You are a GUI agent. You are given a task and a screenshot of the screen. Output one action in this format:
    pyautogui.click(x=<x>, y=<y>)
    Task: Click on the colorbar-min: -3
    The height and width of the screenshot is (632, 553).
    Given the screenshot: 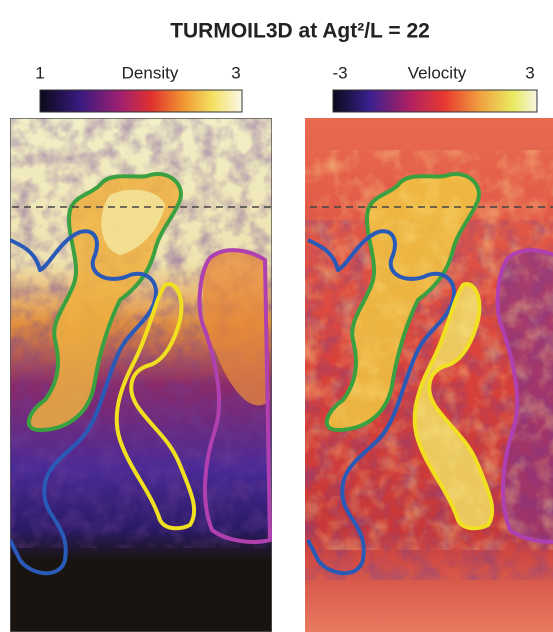 What is the action you would take?
    pyautogui.click(x=339, y=72)
    